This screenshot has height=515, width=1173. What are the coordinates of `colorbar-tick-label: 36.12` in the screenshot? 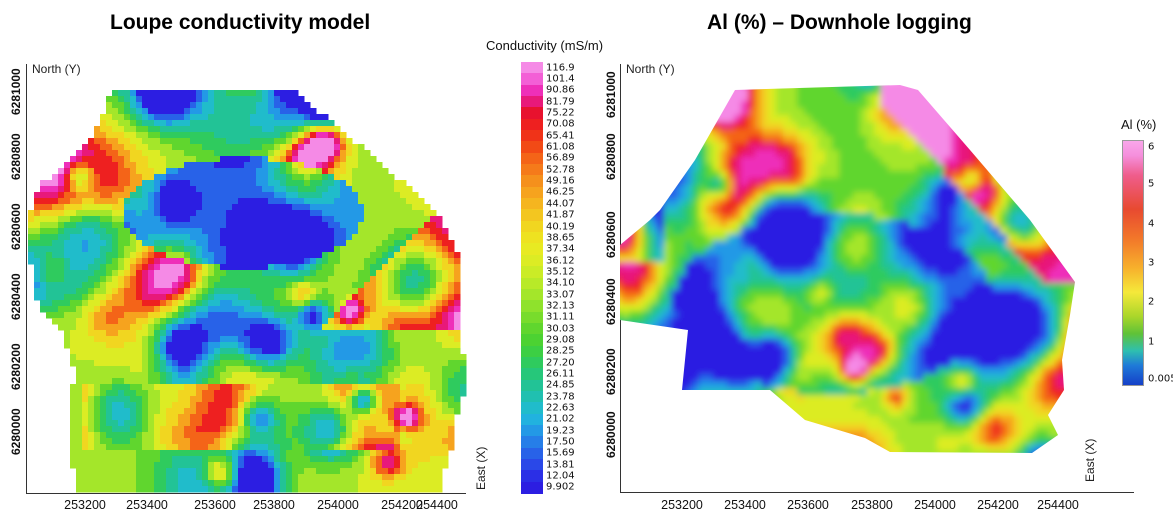 It's located at (560, 260).